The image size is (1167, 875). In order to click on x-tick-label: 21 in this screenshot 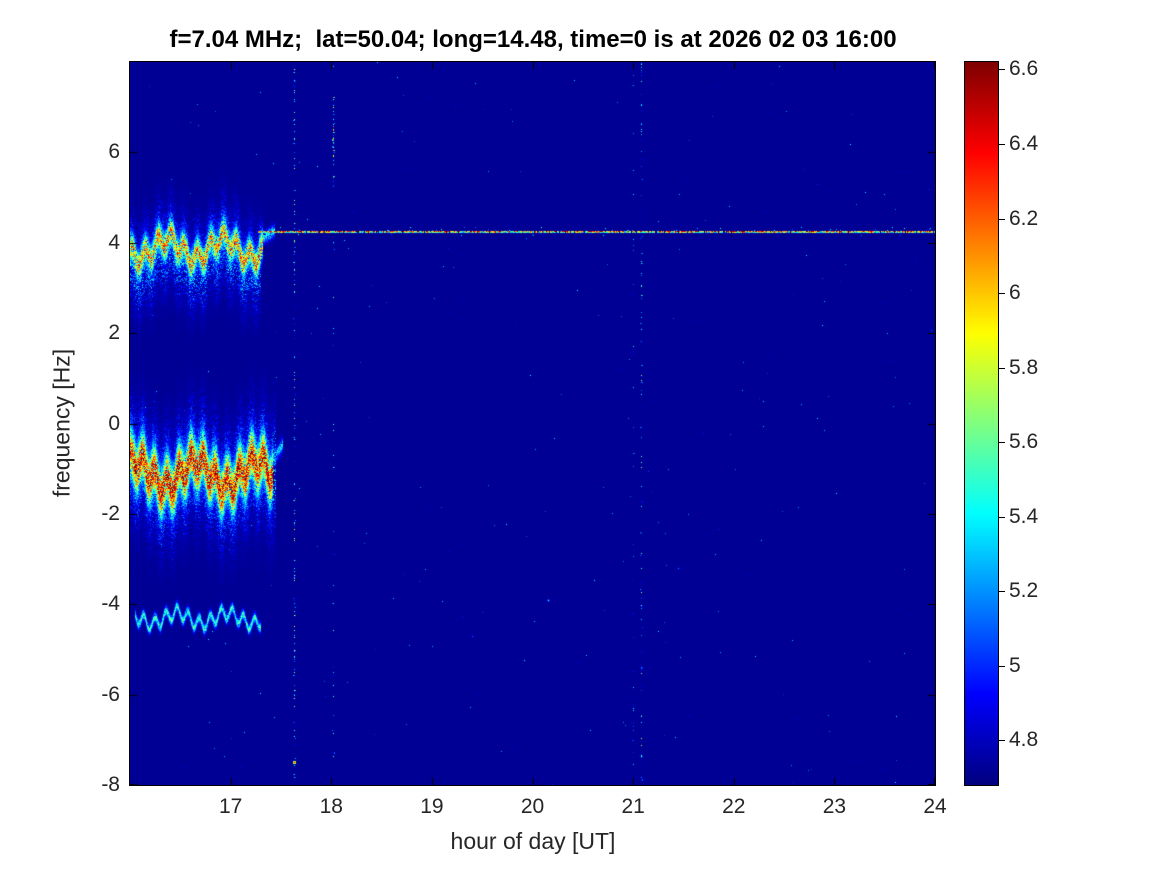, I will do `click(633, 806)`.